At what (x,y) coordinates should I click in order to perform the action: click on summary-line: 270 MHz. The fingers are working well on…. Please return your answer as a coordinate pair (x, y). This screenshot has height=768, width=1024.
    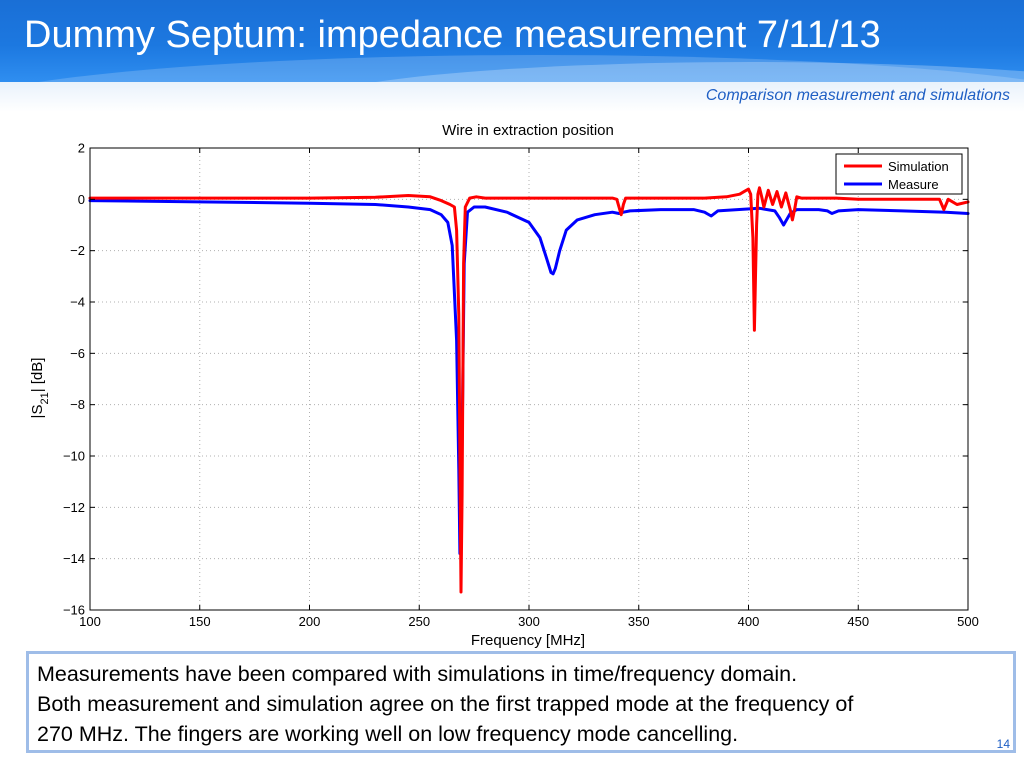
    Looking at the image, I should click on (388, 734).